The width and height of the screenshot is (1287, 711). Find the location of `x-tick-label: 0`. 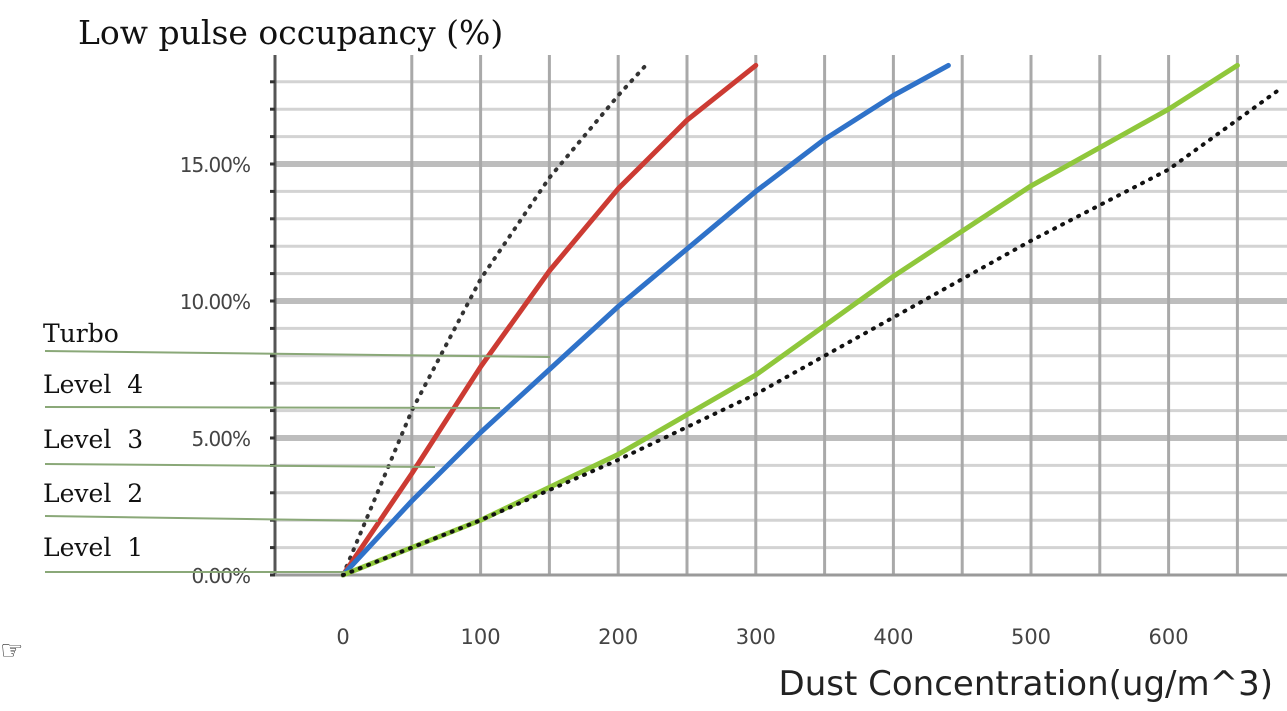

x-tick-label: 0 is located at coordinates (342, 637).